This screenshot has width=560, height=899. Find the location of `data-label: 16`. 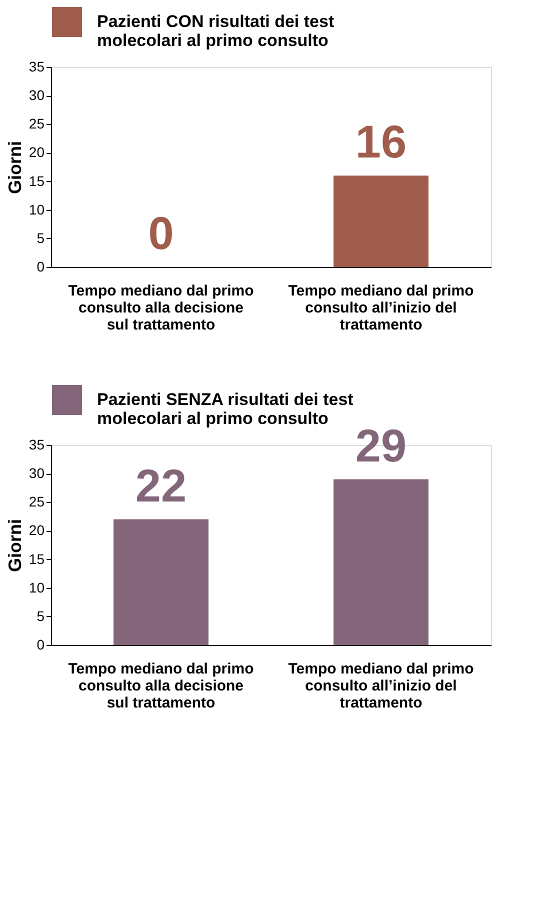

data-label: 16 is located at coordinates (381, 142).